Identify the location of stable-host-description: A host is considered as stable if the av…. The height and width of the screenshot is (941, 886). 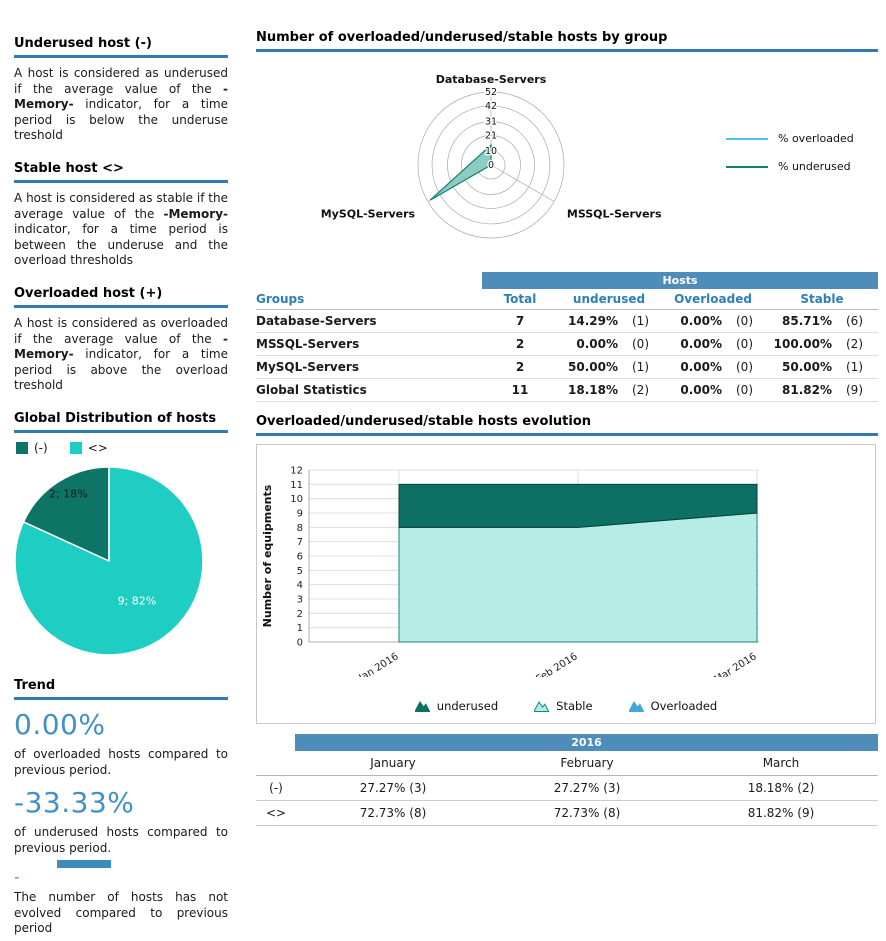
(121, 230).